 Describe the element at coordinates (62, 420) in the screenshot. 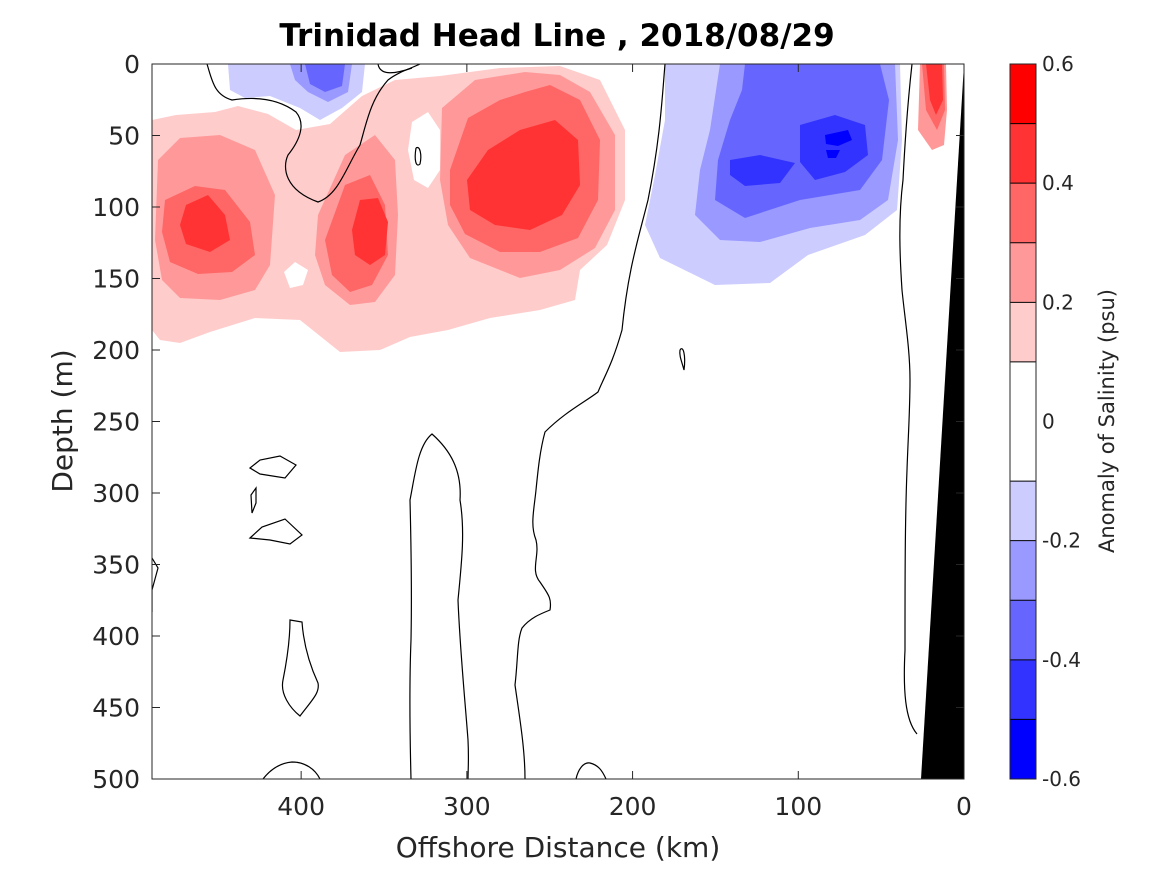

I see `y-axis-label: Depth (m)` at that location.